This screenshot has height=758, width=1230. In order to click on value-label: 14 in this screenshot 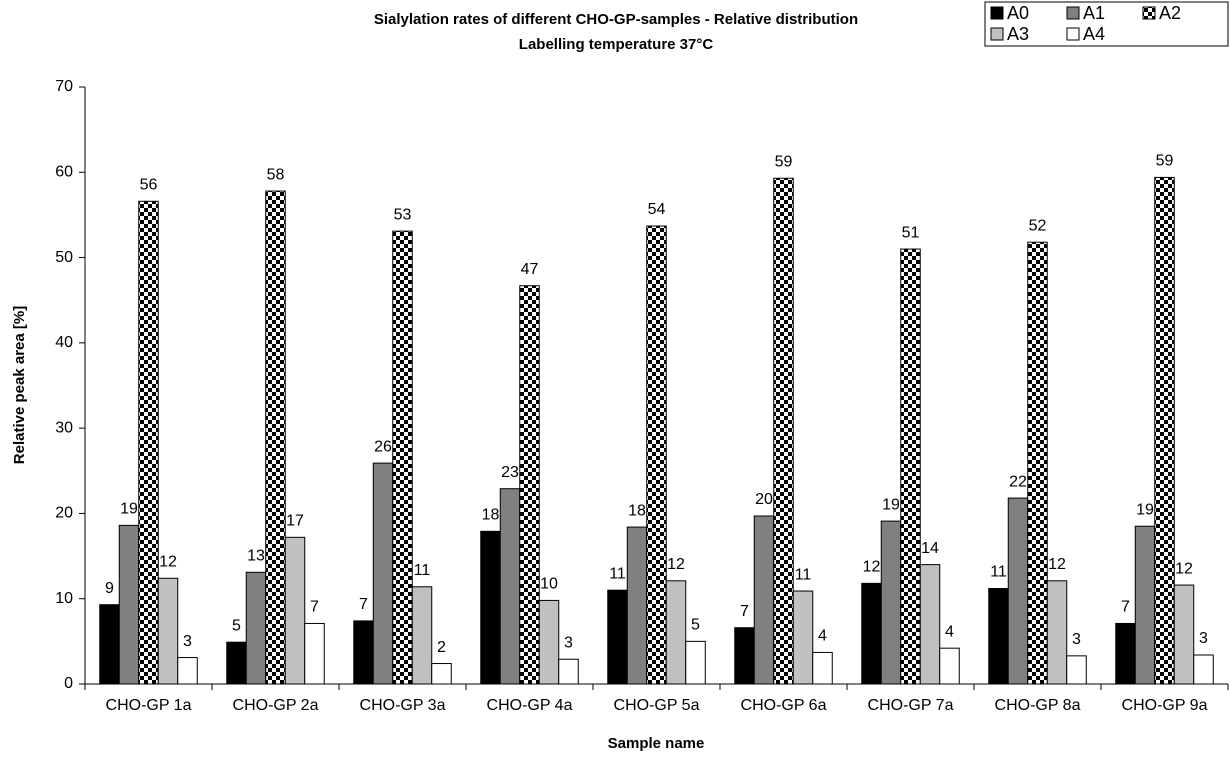, I will do `click(930, 548)`.